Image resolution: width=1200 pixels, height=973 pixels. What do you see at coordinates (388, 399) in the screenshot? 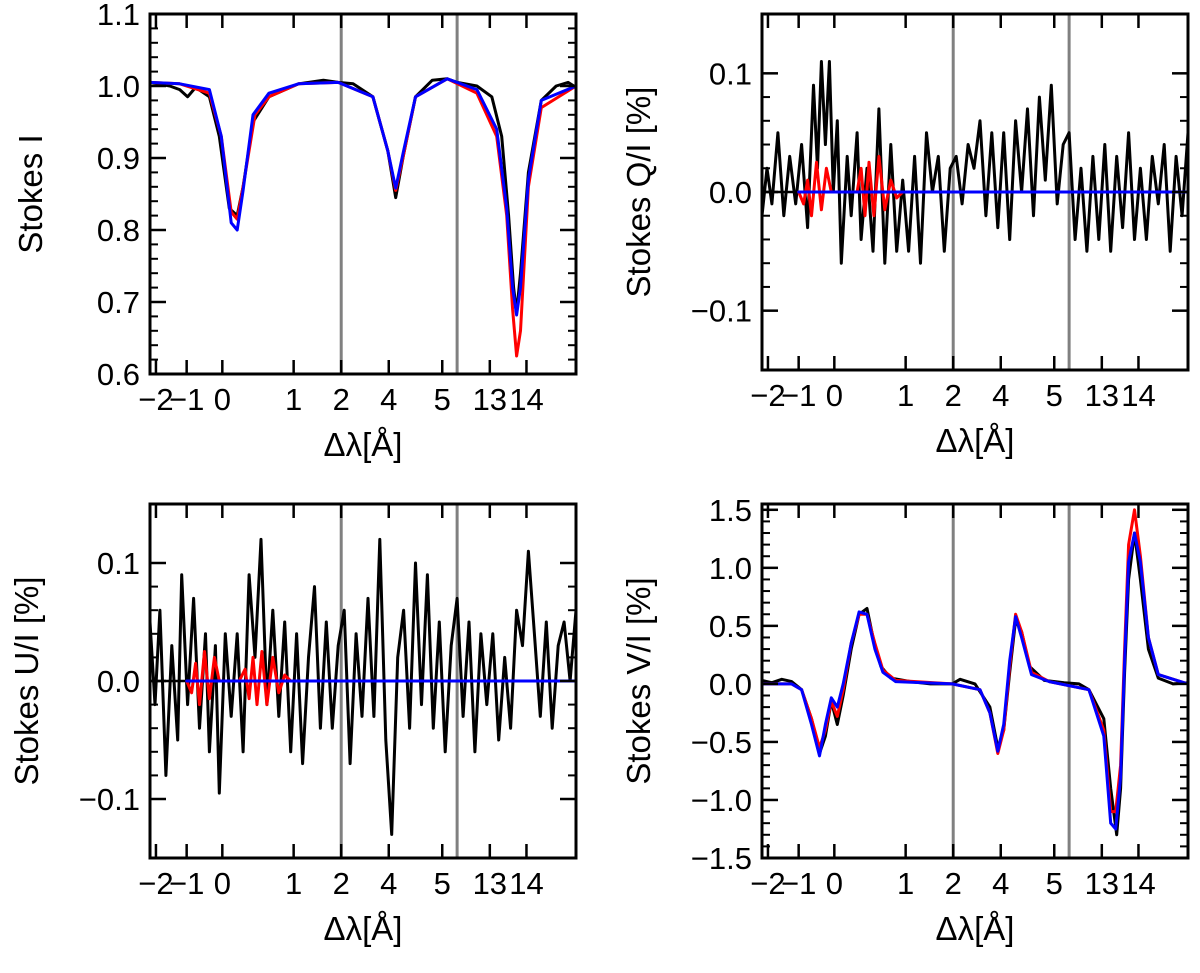
I see `stokes-i-xtick-label-5: 4` at bounding box center [388, 399].